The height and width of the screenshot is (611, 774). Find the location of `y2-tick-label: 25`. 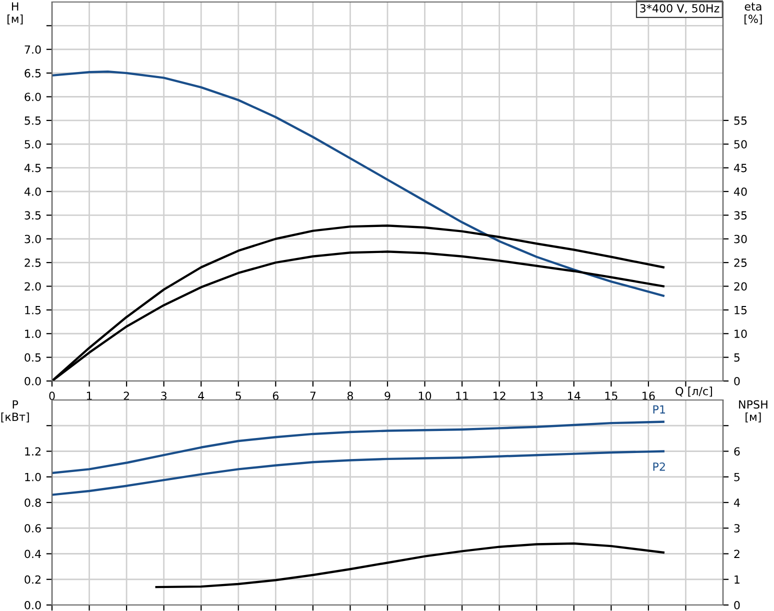

y2-tick-label: 25 is located at coordinates (740, 262).